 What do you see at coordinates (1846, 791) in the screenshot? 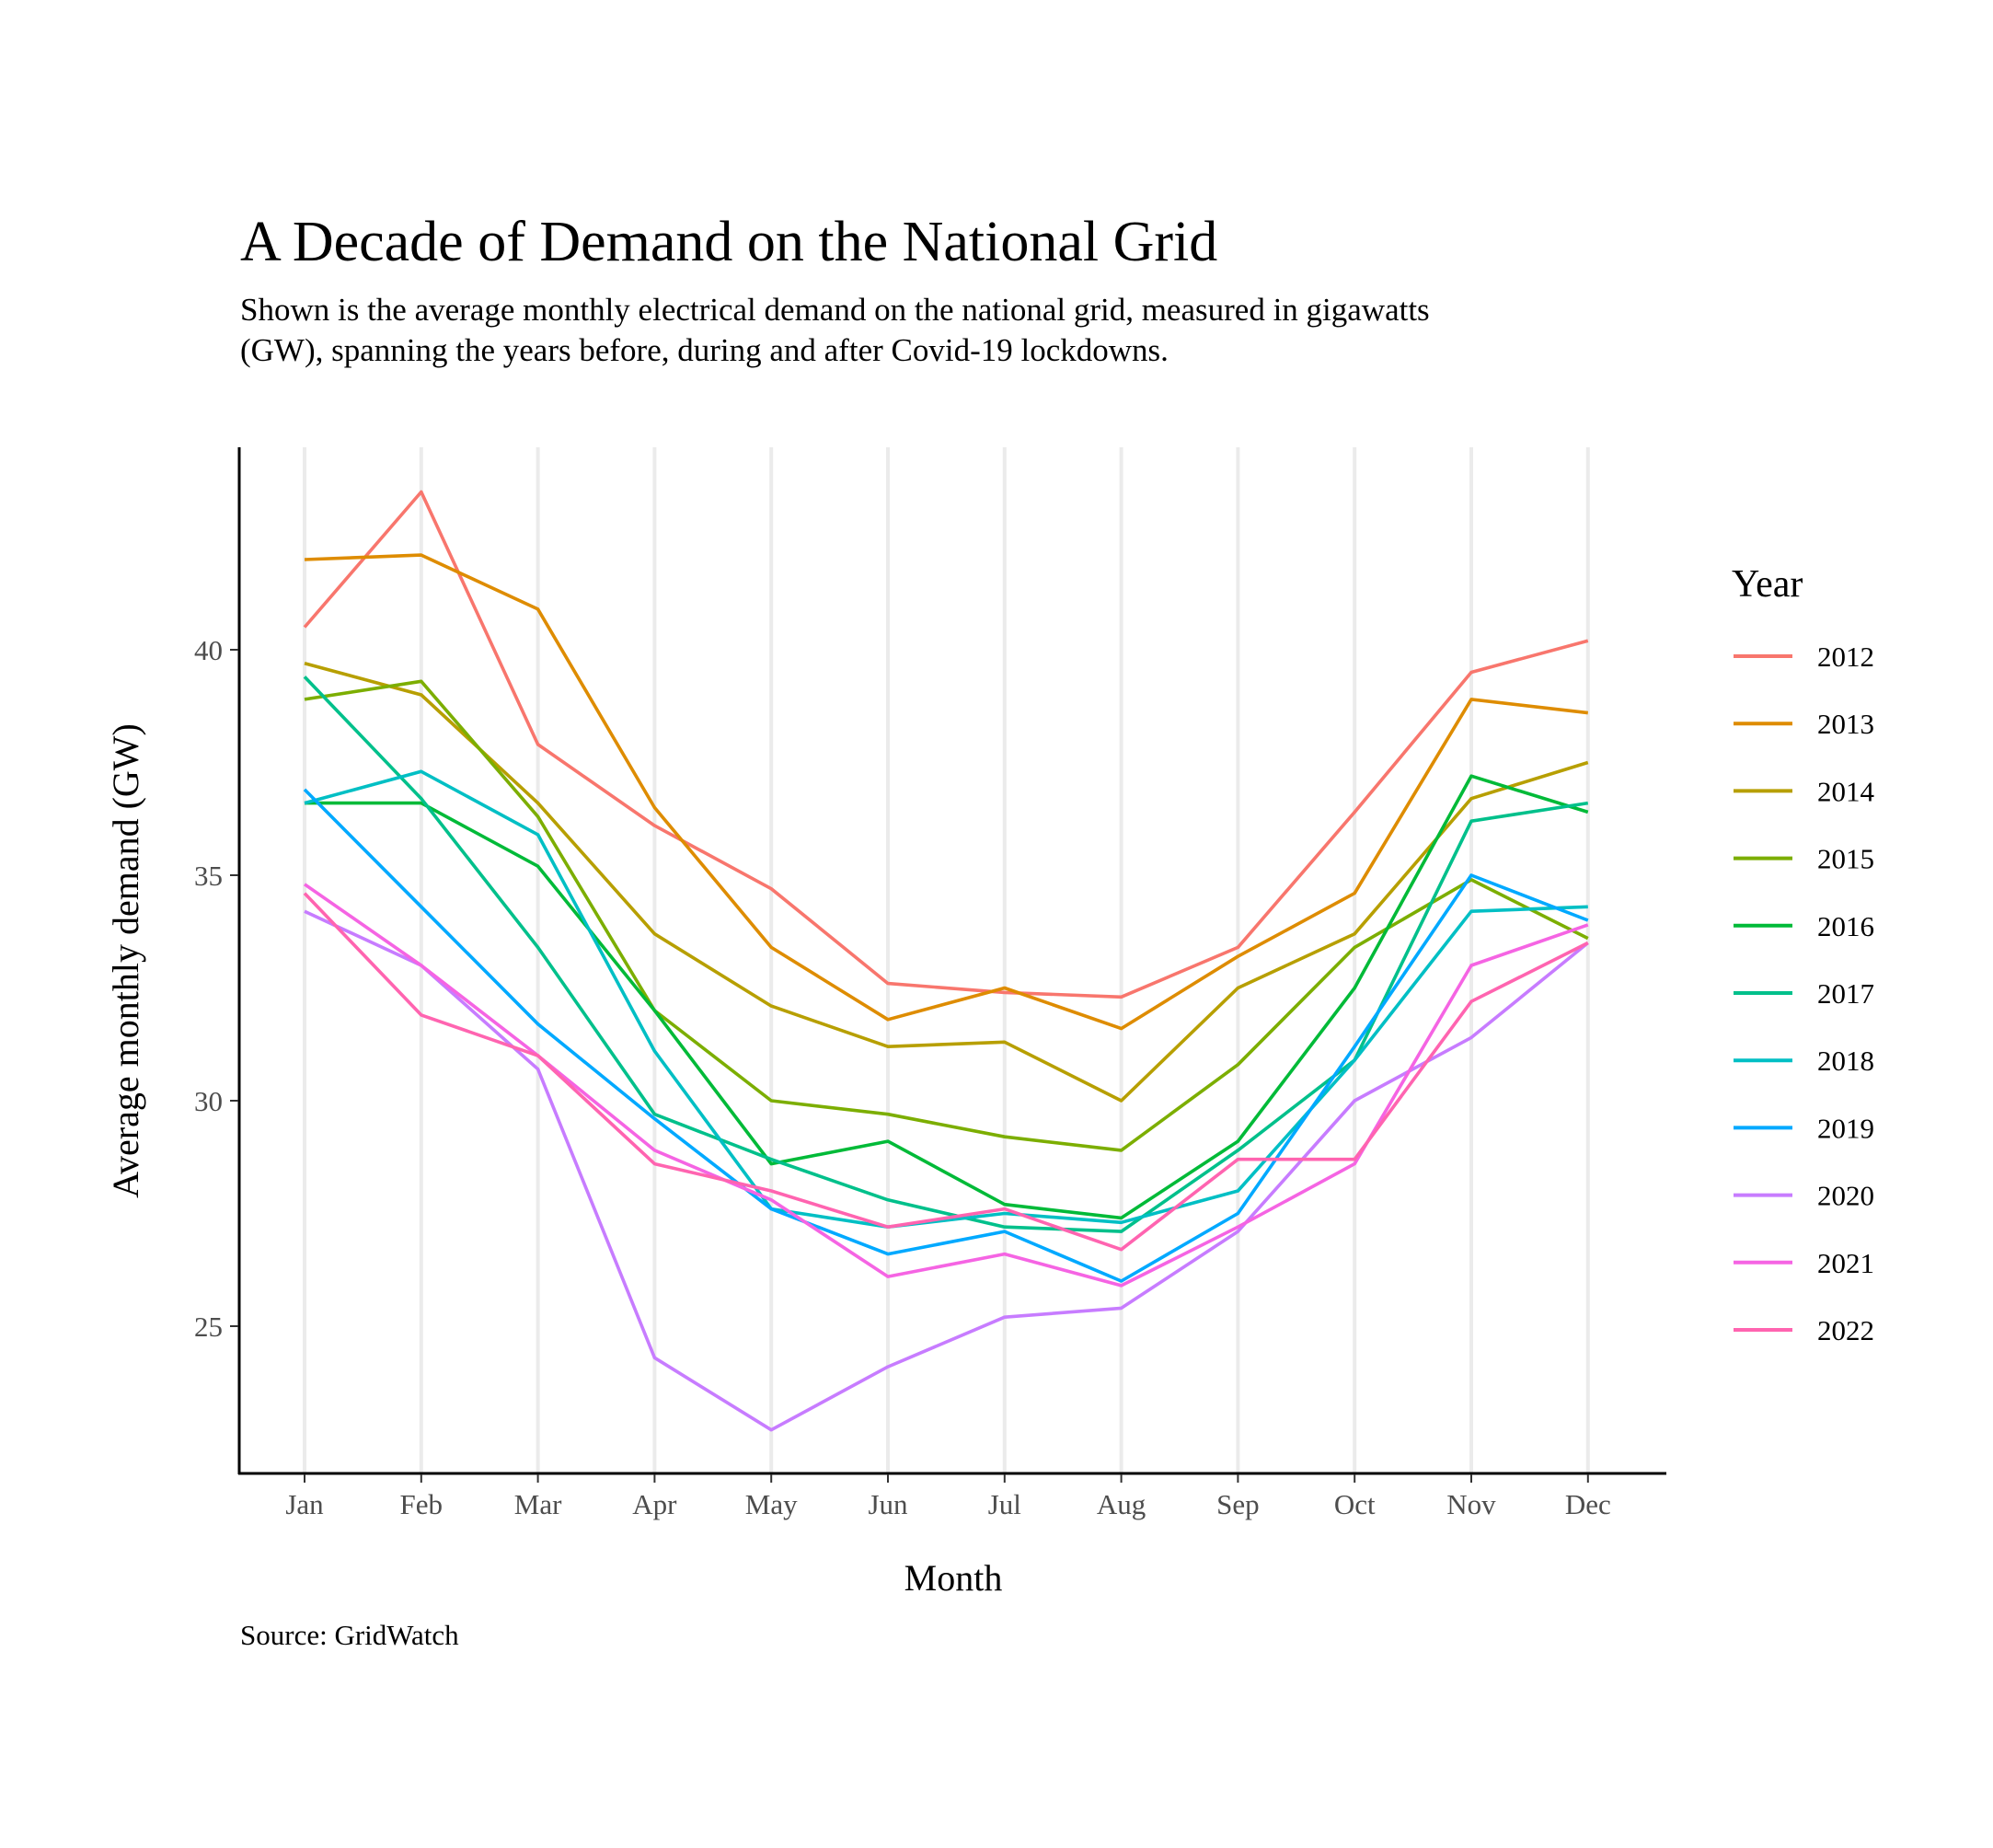
I see `legend-label-2014: 2014` at bounding box center [1846, 791].